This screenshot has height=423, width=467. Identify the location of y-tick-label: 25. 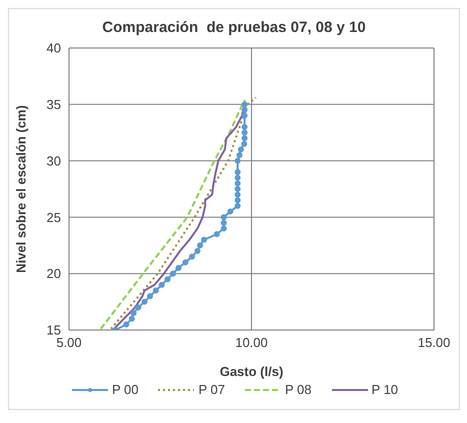
(53, 217).